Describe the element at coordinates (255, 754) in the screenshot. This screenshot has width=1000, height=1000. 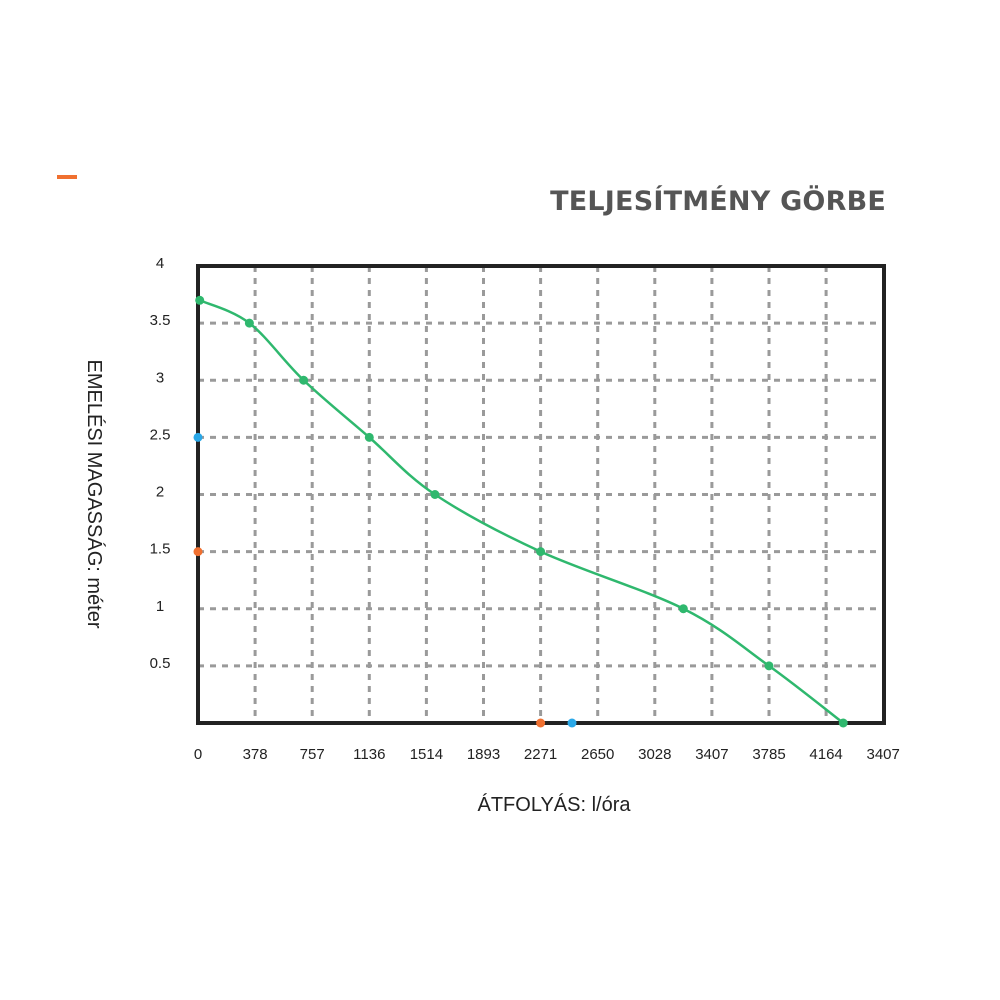
I see `x-tick-label: 378` at that location.